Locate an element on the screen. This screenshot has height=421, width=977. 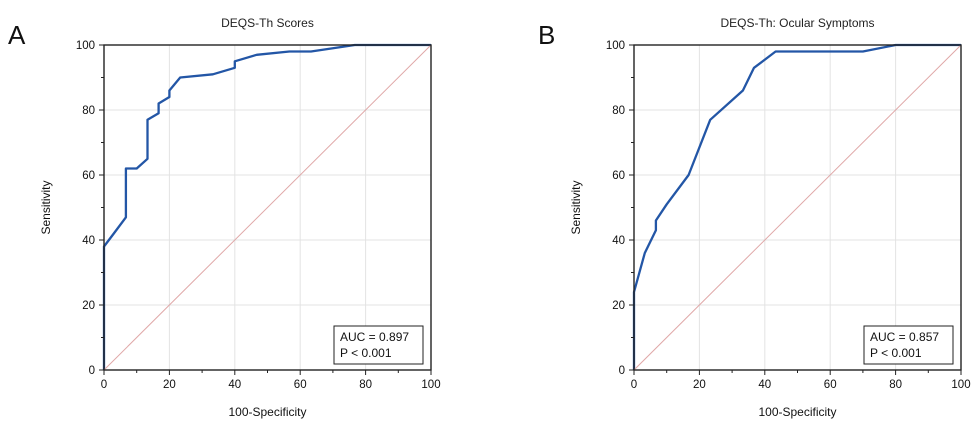
auc-value-label: AUC = 0.897 is located at coordinates (374, 337).